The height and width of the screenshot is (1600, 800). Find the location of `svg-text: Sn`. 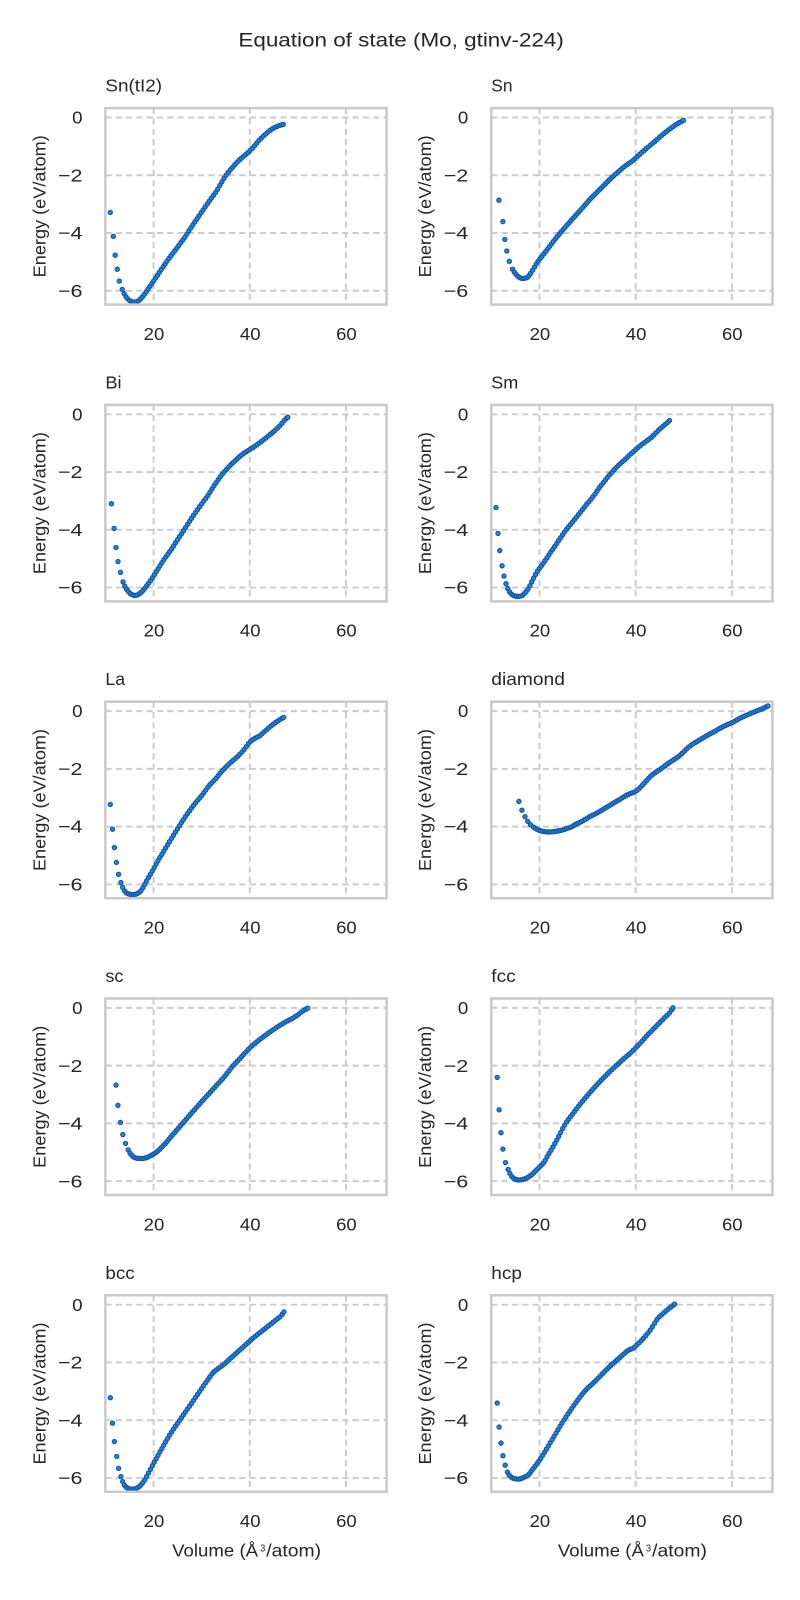

svg-text: Sn is located at coordinates (501, 86).